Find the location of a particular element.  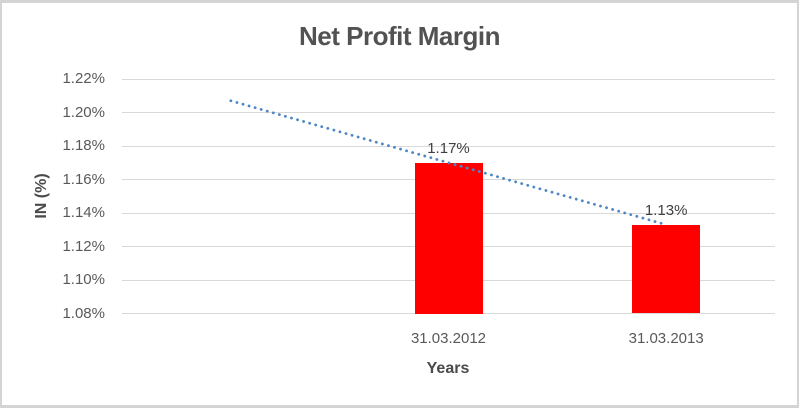

bar-data-label: 1.13% is located at coordinates (666, 210).